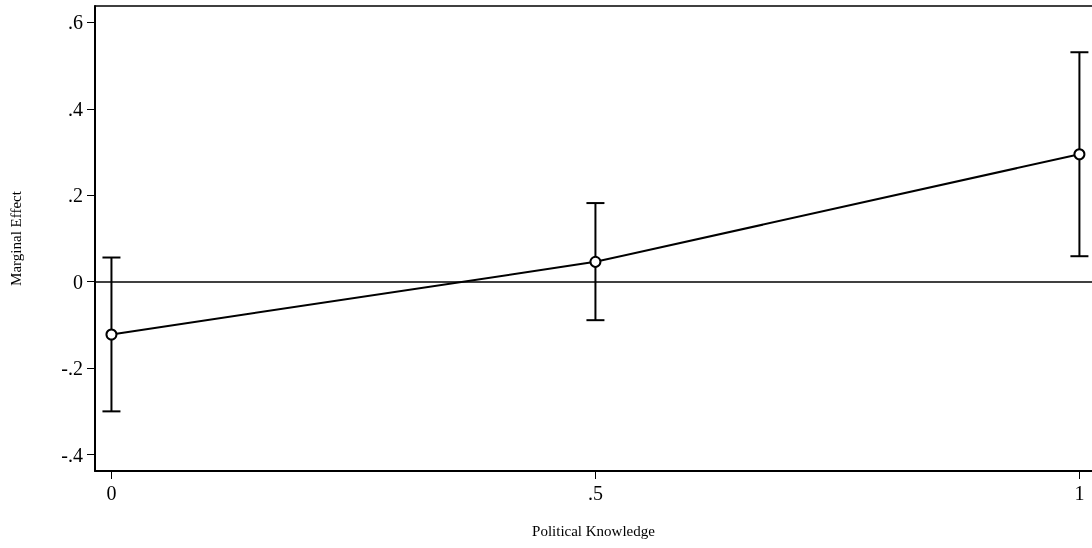 Image resolution: width=1092 pixels, height=548 pixels. What do you see at coordinates (75, 195) in the screenshot?
I see `y-tick-label: .2` at bounding box center [75, 195].